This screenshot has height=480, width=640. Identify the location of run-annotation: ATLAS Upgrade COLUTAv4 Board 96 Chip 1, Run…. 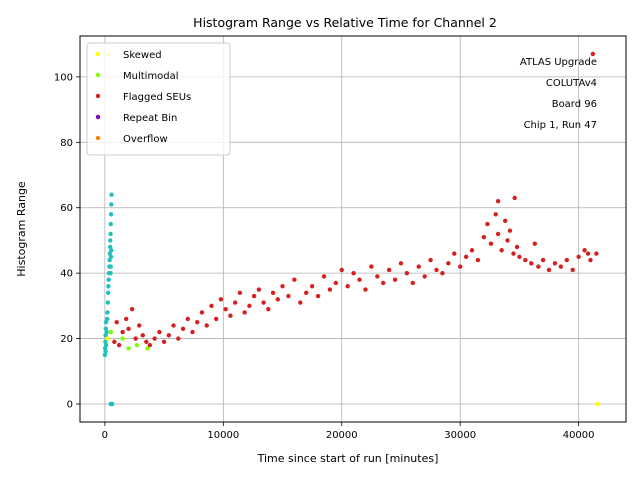
(558, 94).